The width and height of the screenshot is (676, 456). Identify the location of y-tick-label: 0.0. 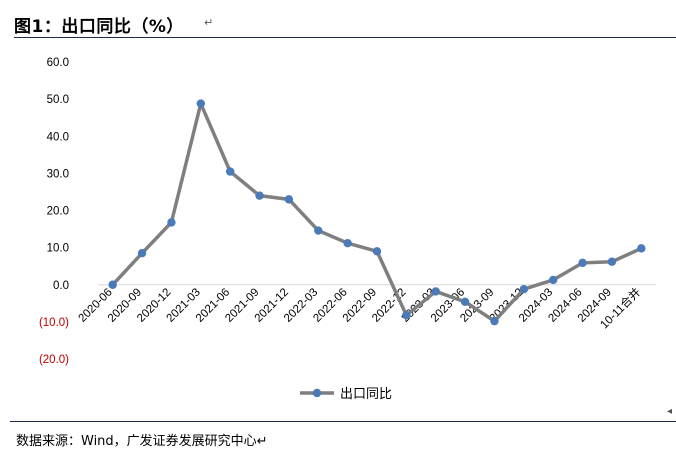
(61, 286).